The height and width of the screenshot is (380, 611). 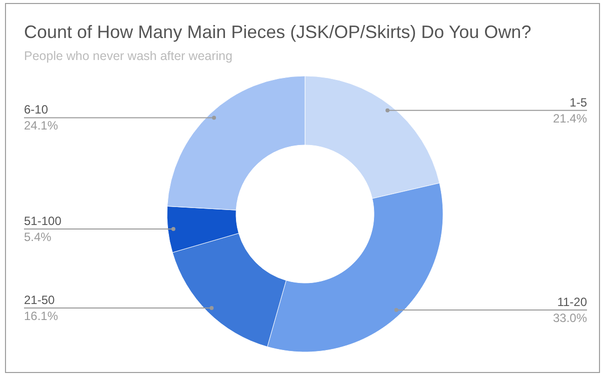 I want to click on chart-title: Count of How Many Main Pieces (JSK/OP/Skirts) Do You Own?, so click(x=278, y=32).